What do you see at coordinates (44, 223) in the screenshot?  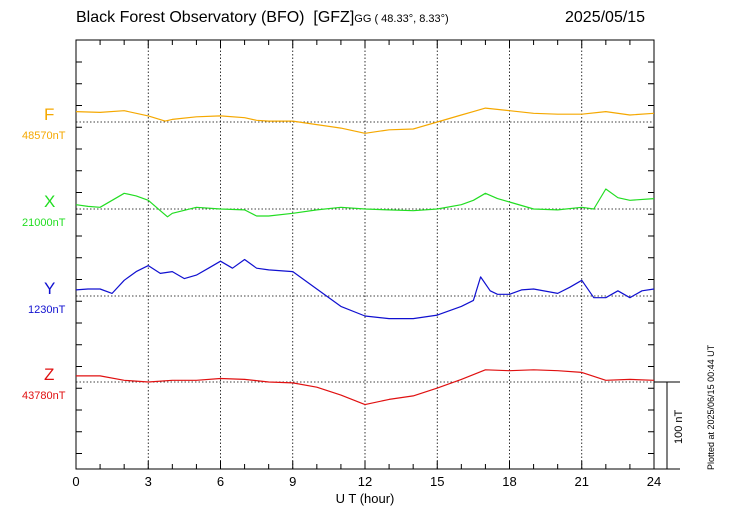 I see `baseline-label-X: 21000nT` at bounding box center [44, 223].